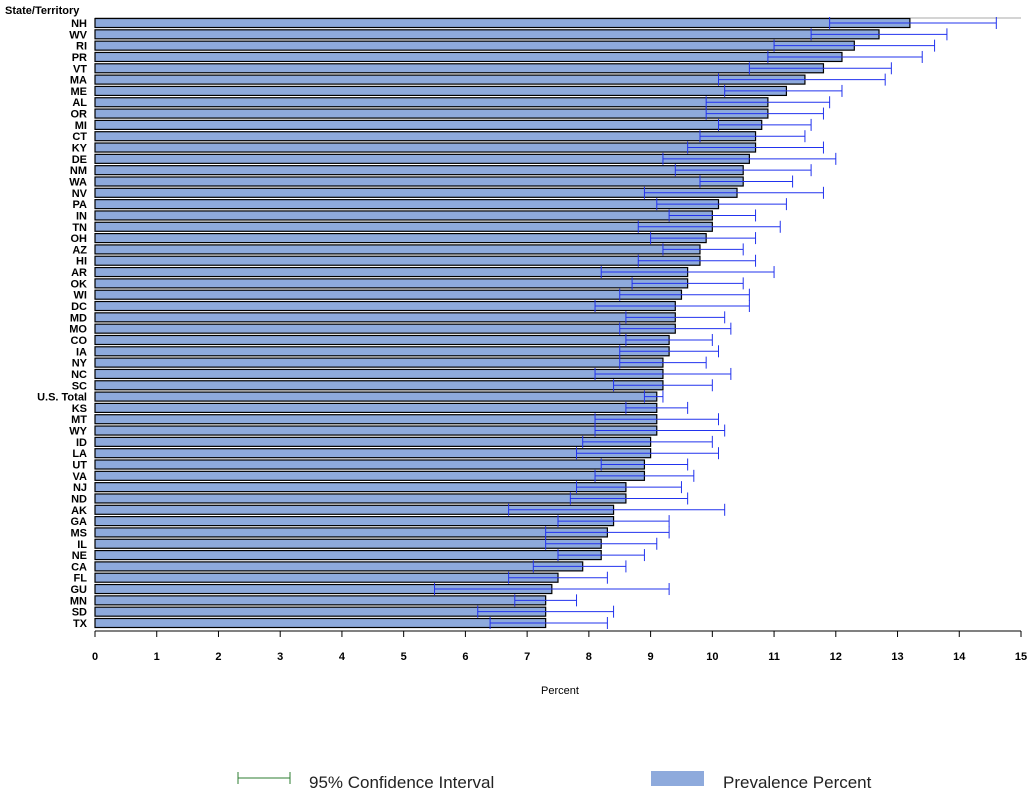  What do you see at coordinates (79, 92) in the screenshot?
I see `y-tick-label: ME` at bounding box center [79, 92].